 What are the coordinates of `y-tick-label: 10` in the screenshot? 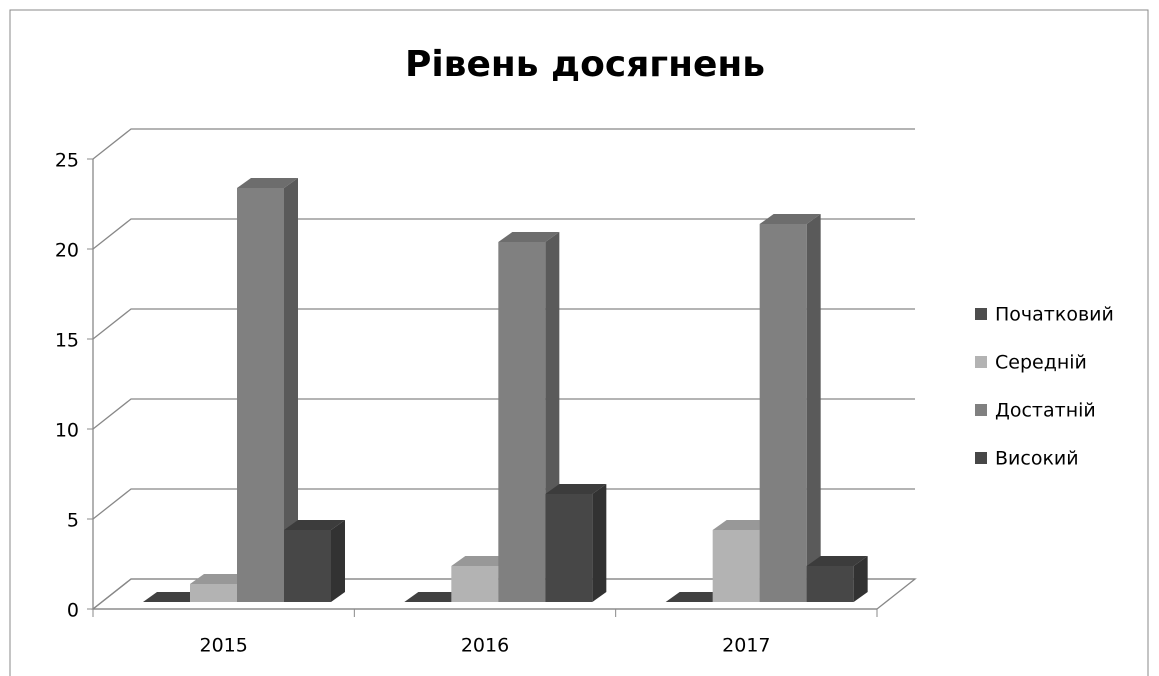 It's located at (67, 431).